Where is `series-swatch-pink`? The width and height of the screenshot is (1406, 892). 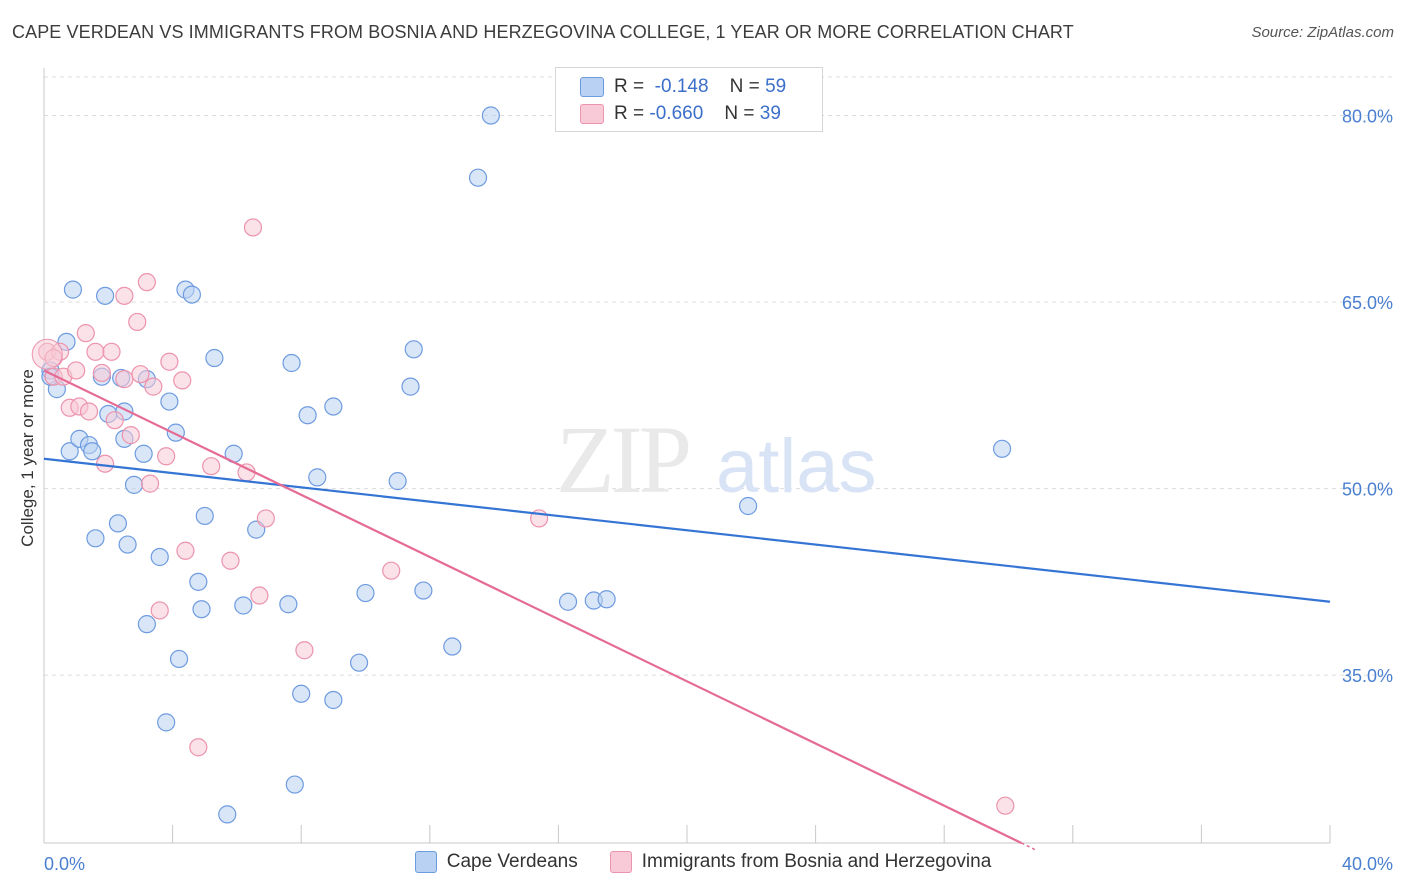
series-swatch-pink is located at coordinates (620, 862).